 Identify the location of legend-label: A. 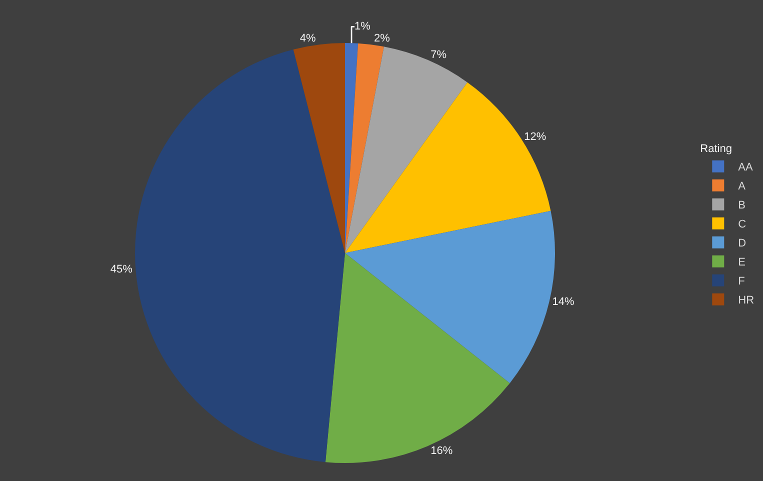
(742, 186).